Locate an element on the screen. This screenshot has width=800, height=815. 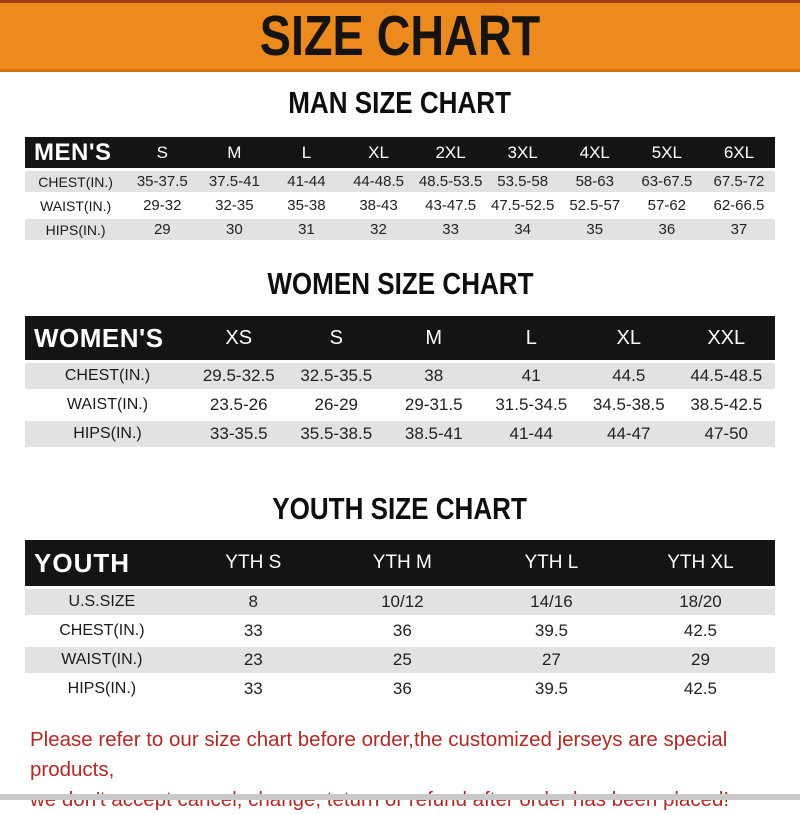
table-group-label: WOMEN'S is located at coordinates (107, 338).